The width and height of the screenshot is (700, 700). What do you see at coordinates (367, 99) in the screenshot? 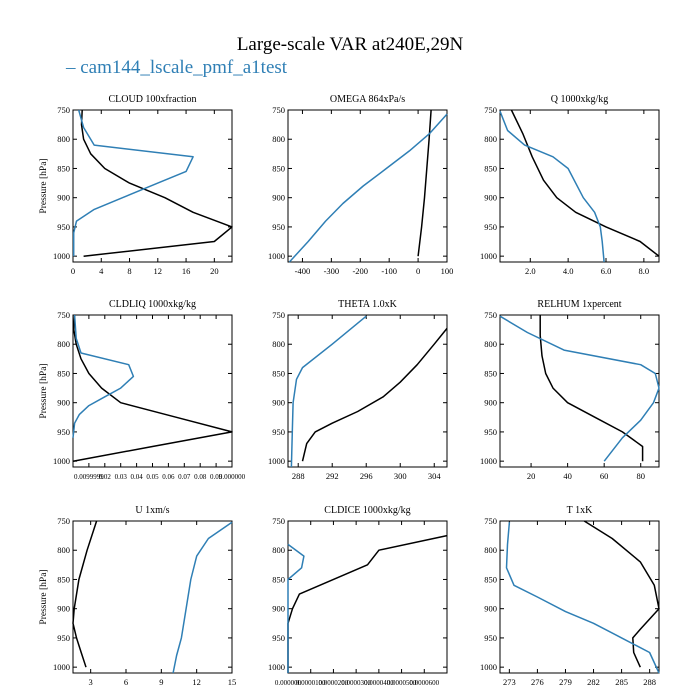
I see `panel-title: OMEGA 864xPa/s` at bounding box center [367, 99].